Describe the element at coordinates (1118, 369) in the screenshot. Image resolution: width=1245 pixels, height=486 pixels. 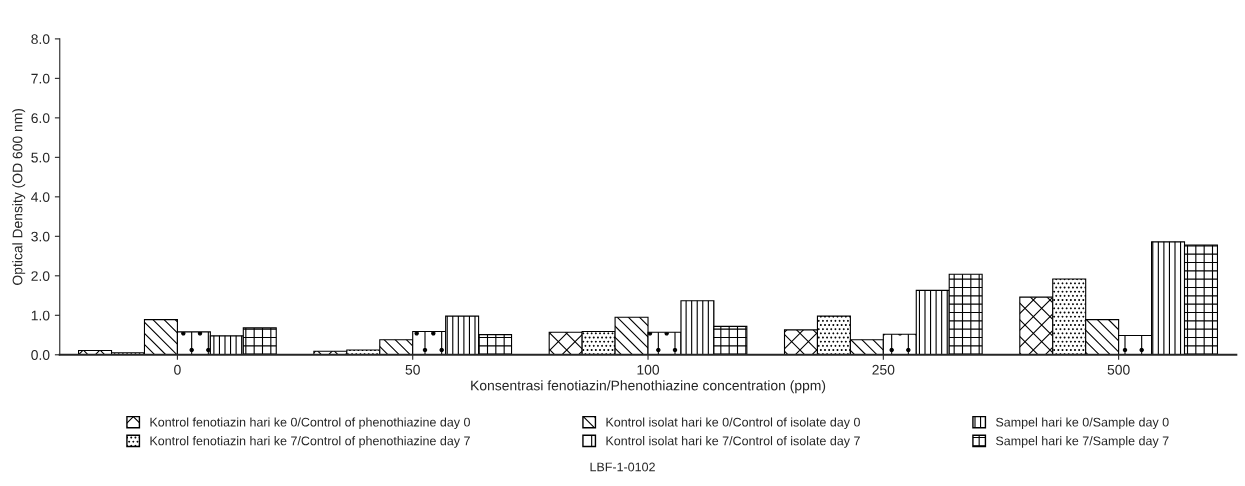
I see `x-tick-label: 500` at that location.